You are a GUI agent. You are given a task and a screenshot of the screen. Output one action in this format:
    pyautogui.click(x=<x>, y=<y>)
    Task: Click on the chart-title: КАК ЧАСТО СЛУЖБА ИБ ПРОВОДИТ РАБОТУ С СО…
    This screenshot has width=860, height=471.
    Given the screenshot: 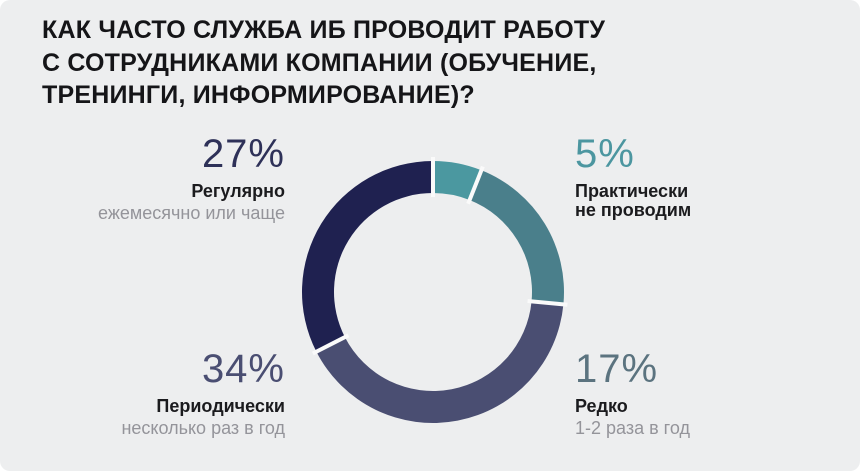 What is the action you would take?
    pyautogui.click(x=324, y=62)
    